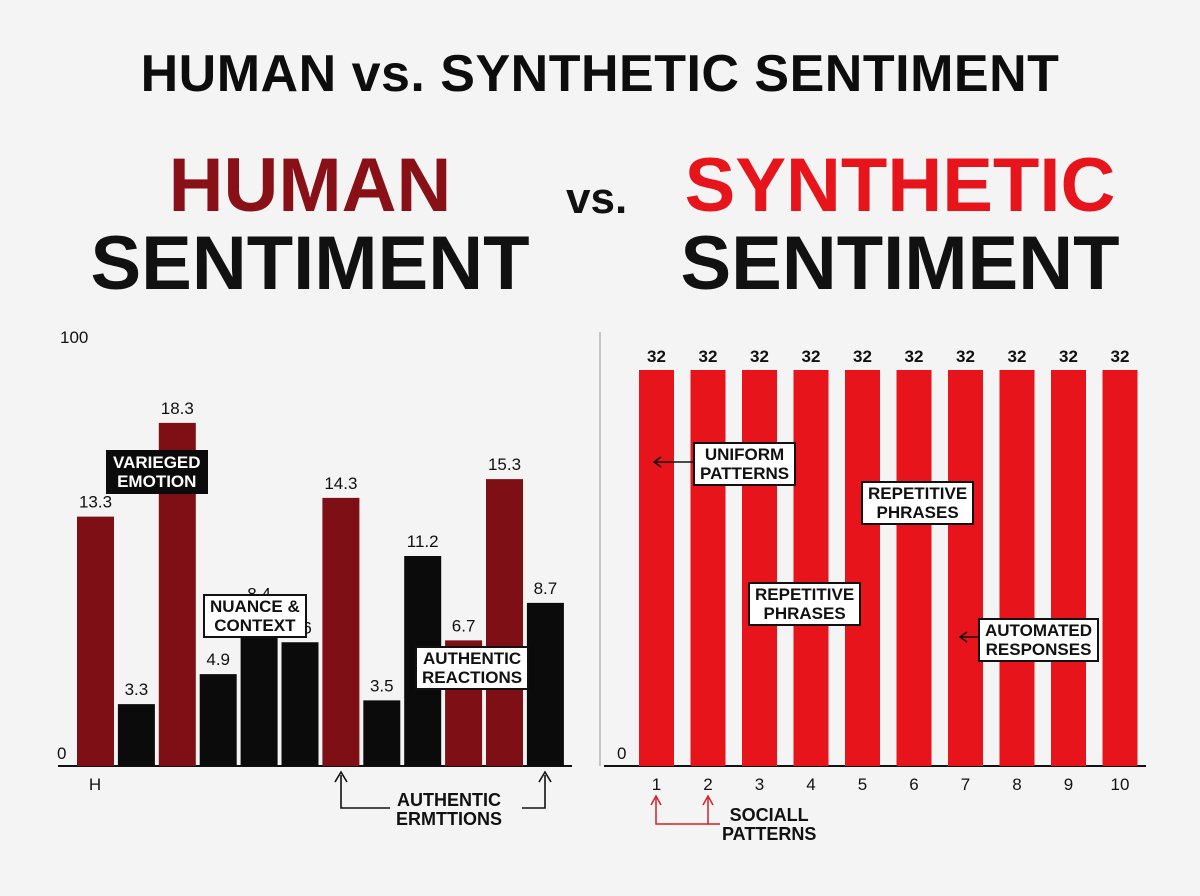  What do you see at coordinates (1120, 784) in the screenshot?
I see `synthetic-x-tick-10: 10` at bounding box center [1120, 784].